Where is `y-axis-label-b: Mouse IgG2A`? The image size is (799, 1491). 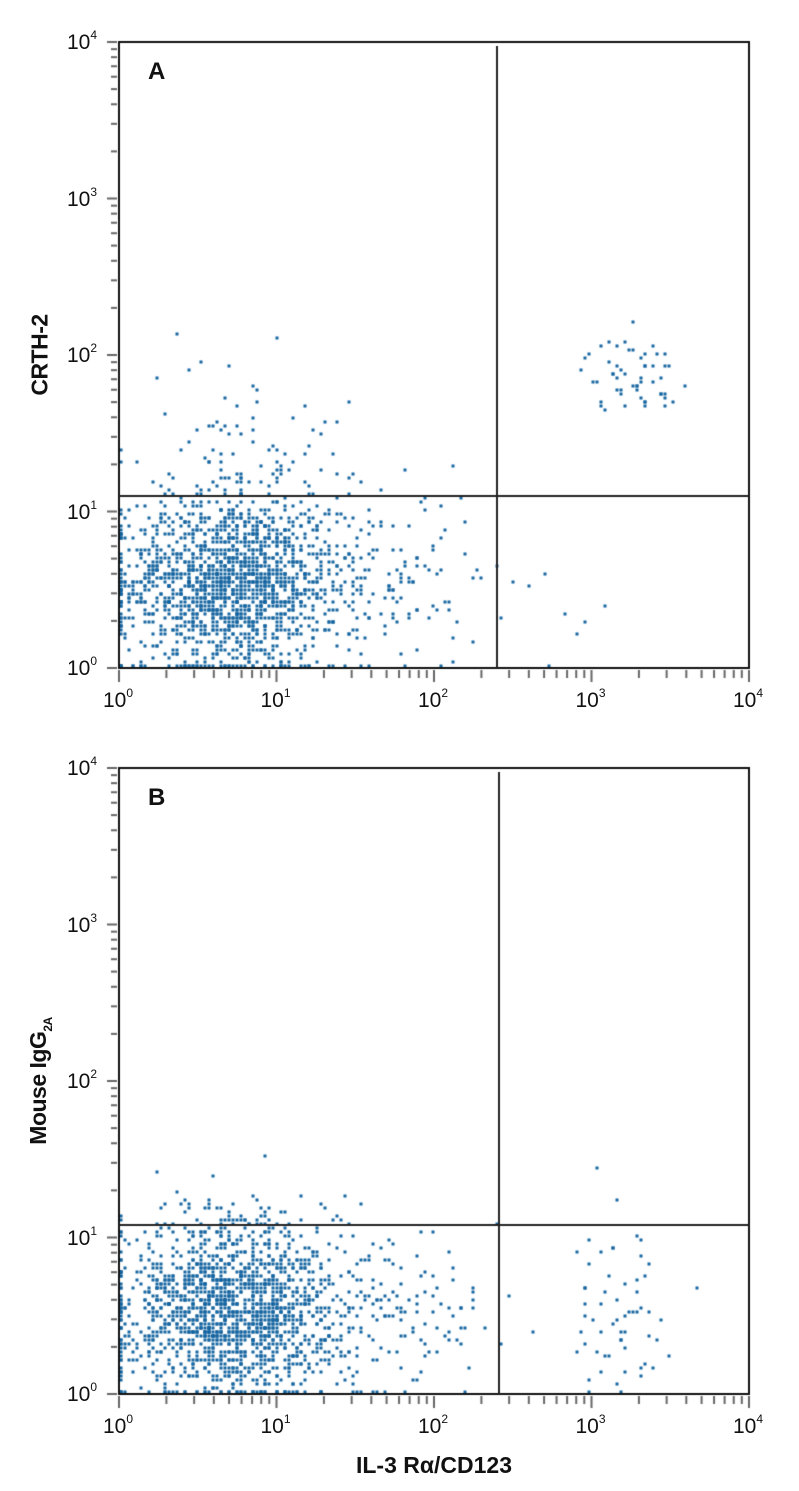 y-axis-label-b: Mouse IgG2A is located at coordinates (40, 1080).